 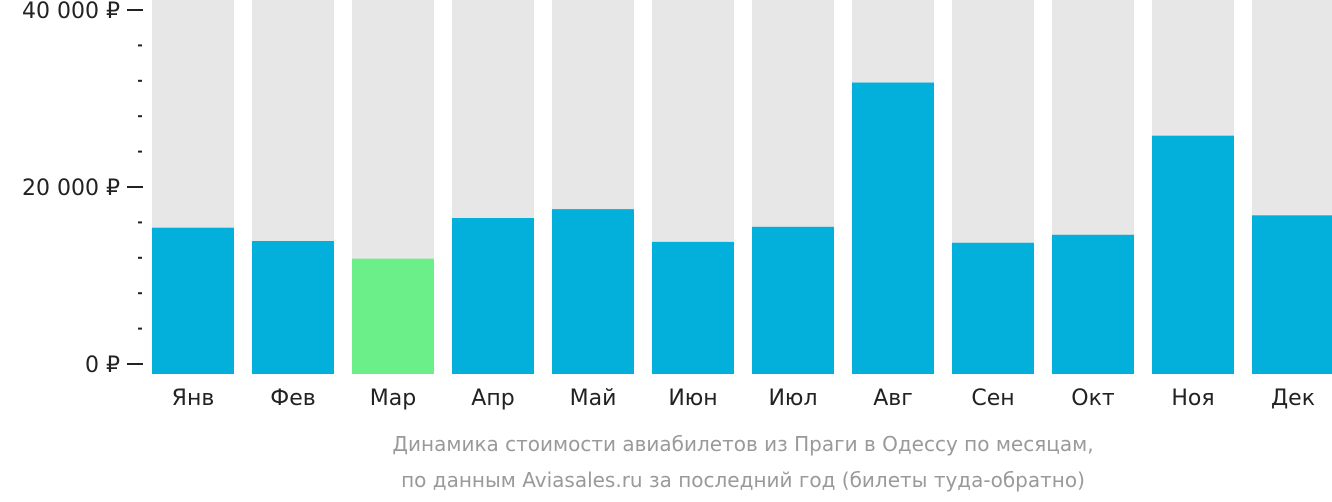 I want to click on x-tick-label-3: Мар, so click(x=393, y=398).